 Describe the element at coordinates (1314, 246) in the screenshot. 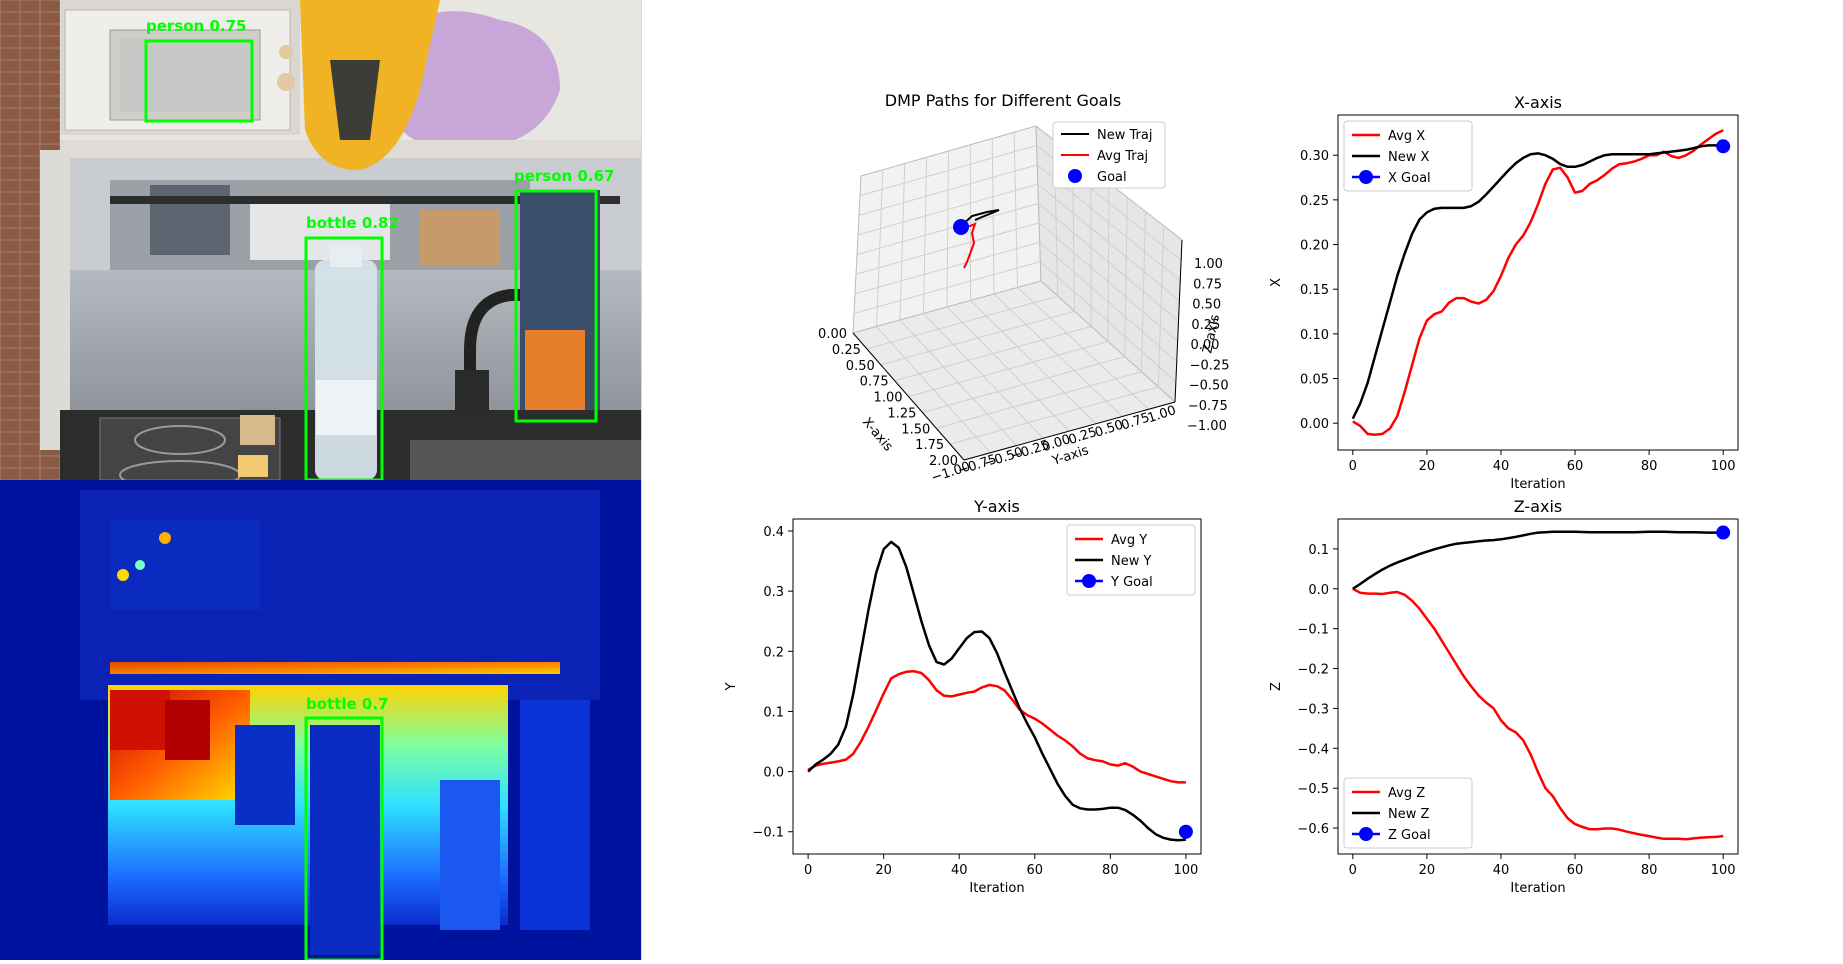

I see `x-axis-y-tick-label: 0.20` at that location.